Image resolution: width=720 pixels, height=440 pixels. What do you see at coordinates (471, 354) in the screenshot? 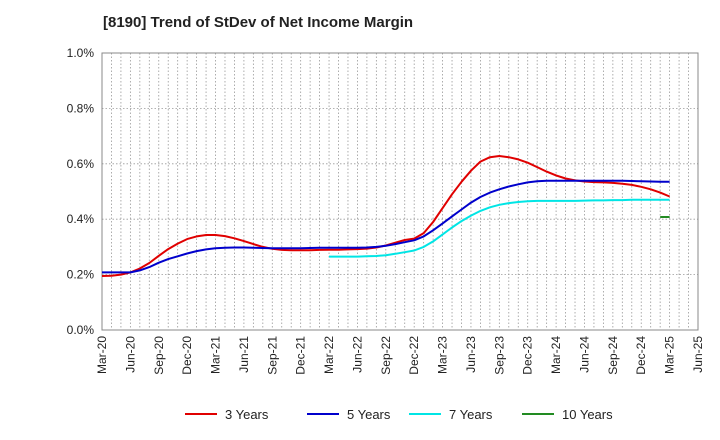
I see `x-tick-label: Jun-23` at bounding box center [471, 354].